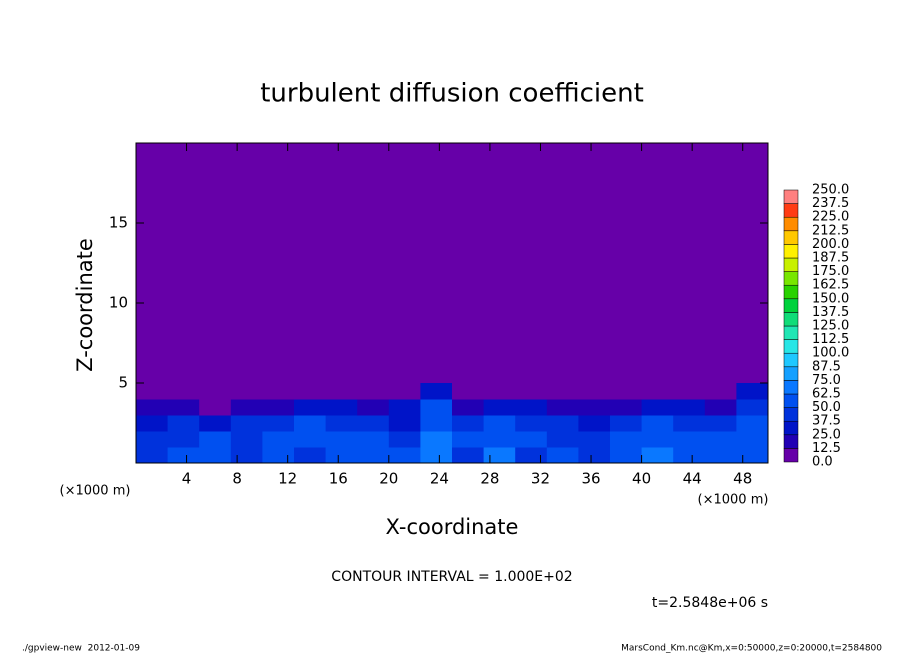 The width and height of the screenshot is (904, 654). Describe the element at coordinates (830, 190) in the screenshot. I see `colorbar-label: 250.0` at that location.